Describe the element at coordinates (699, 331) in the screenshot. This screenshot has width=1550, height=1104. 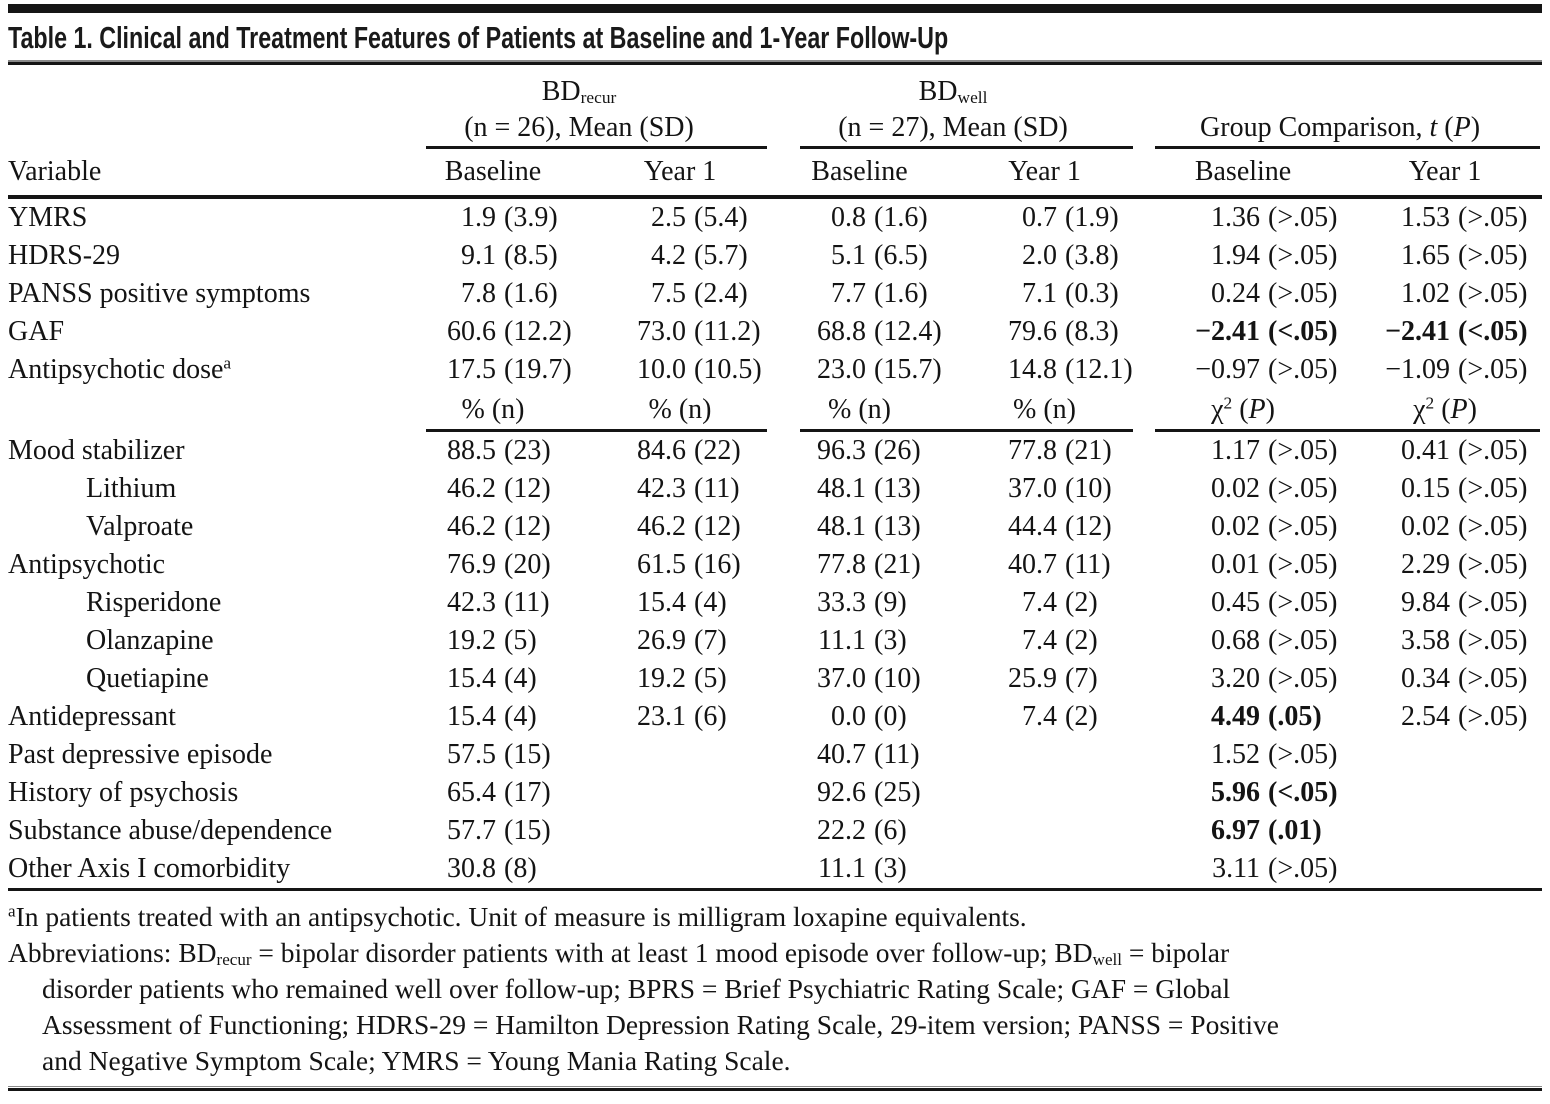
I see `value-cell: 73.0 (11.2)` at that location.